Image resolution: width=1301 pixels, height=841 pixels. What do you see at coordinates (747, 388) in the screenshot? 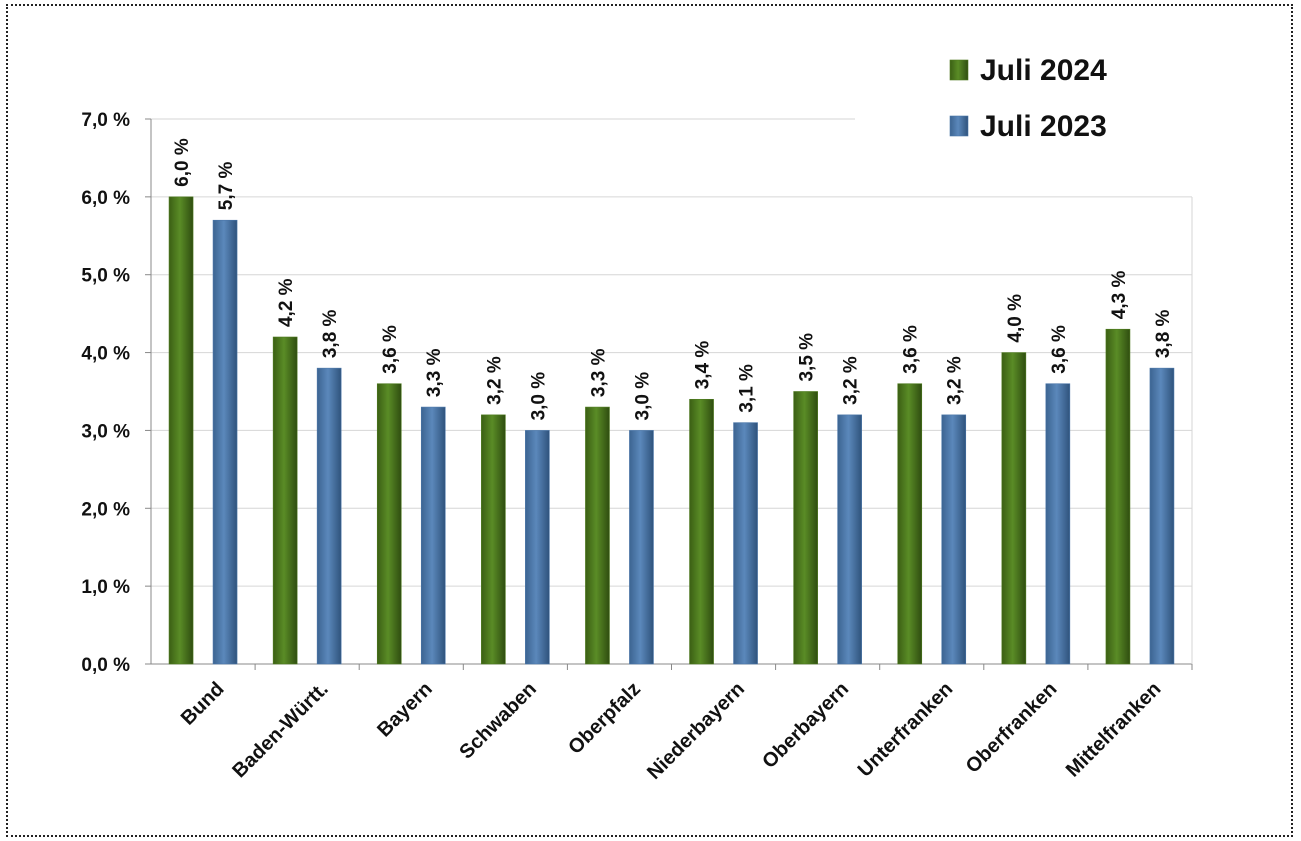
I see `data-label: 3,1 %` at bounding box center [747, 388].